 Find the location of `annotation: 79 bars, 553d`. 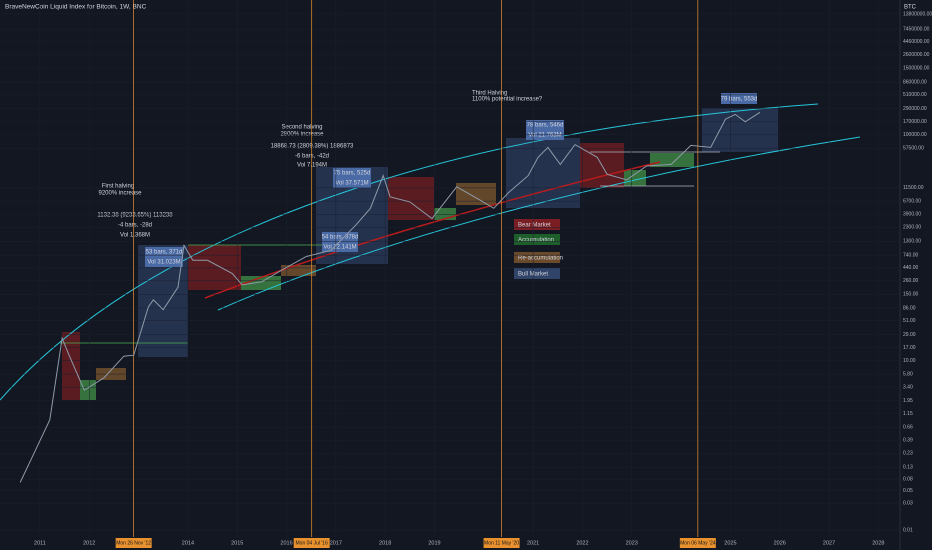

annotation: 79 bars, 553d is located at coordinates (739, 100).